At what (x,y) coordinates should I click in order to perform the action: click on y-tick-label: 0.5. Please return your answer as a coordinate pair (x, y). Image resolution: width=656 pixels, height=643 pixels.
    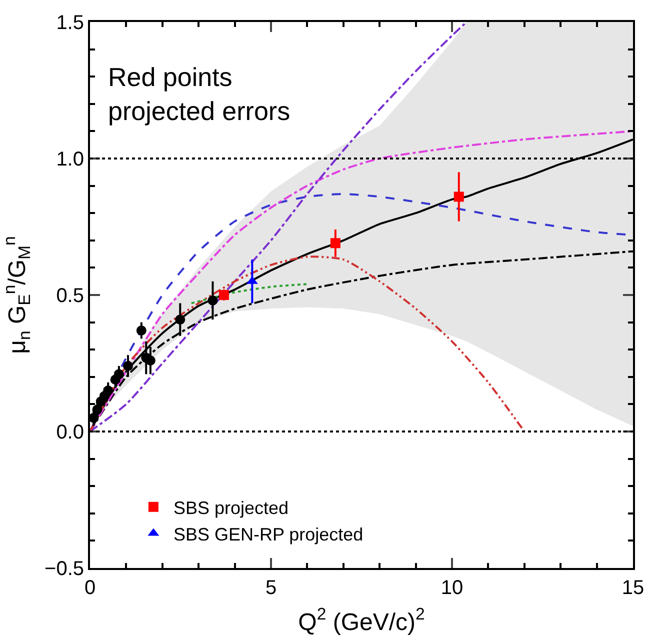
    Looking at the image, I should click on (70, 296).